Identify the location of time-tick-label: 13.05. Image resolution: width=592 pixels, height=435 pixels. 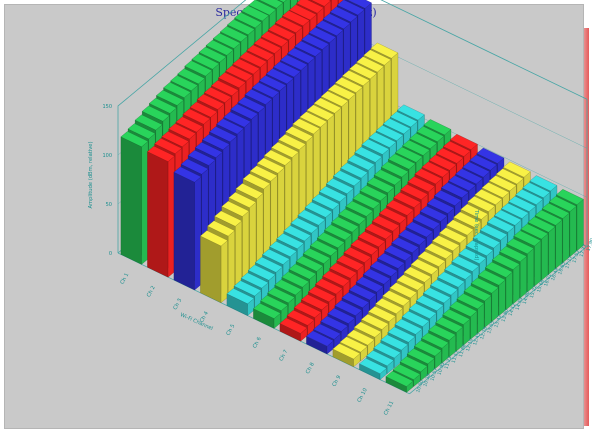
(491, 327).